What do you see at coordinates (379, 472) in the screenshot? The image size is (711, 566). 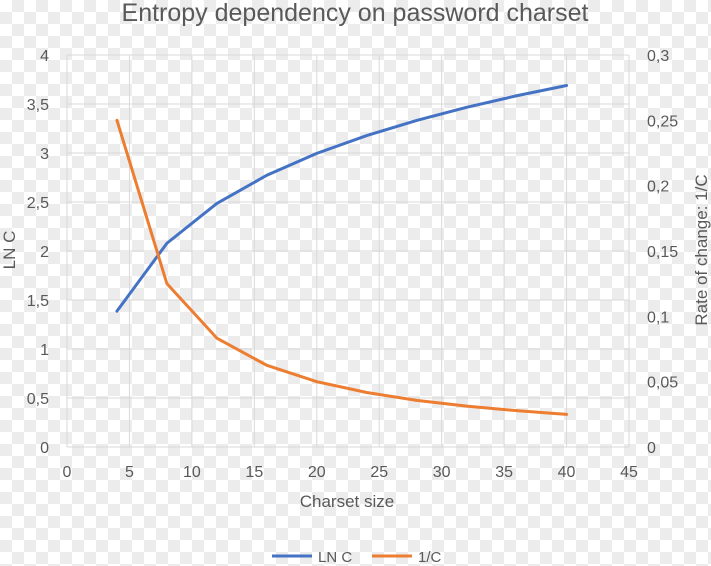 I see `x-tick-label: 25` at bounding box center [379, 472].